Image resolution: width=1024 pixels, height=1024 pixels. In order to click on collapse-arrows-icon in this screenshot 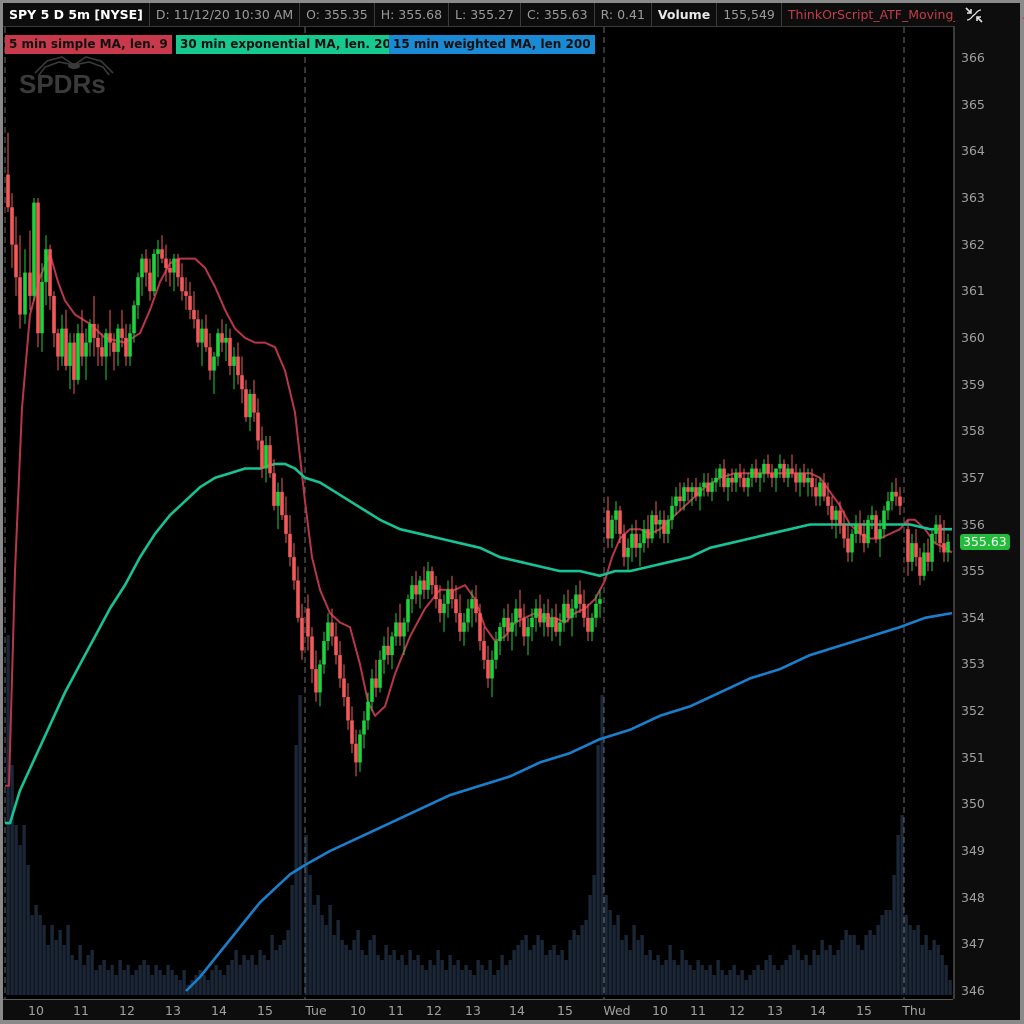, I will do `click(974, 15)`.